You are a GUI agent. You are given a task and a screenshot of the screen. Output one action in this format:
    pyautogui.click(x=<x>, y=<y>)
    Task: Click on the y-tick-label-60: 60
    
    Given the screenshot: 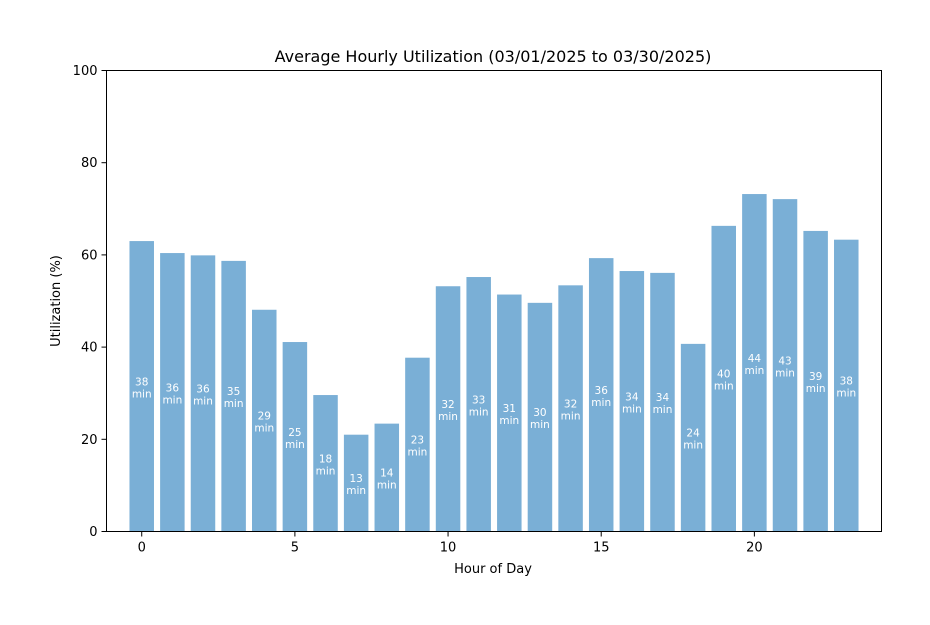 What is the action you would take?
    pyautogui.click(x=89, y=255)
    